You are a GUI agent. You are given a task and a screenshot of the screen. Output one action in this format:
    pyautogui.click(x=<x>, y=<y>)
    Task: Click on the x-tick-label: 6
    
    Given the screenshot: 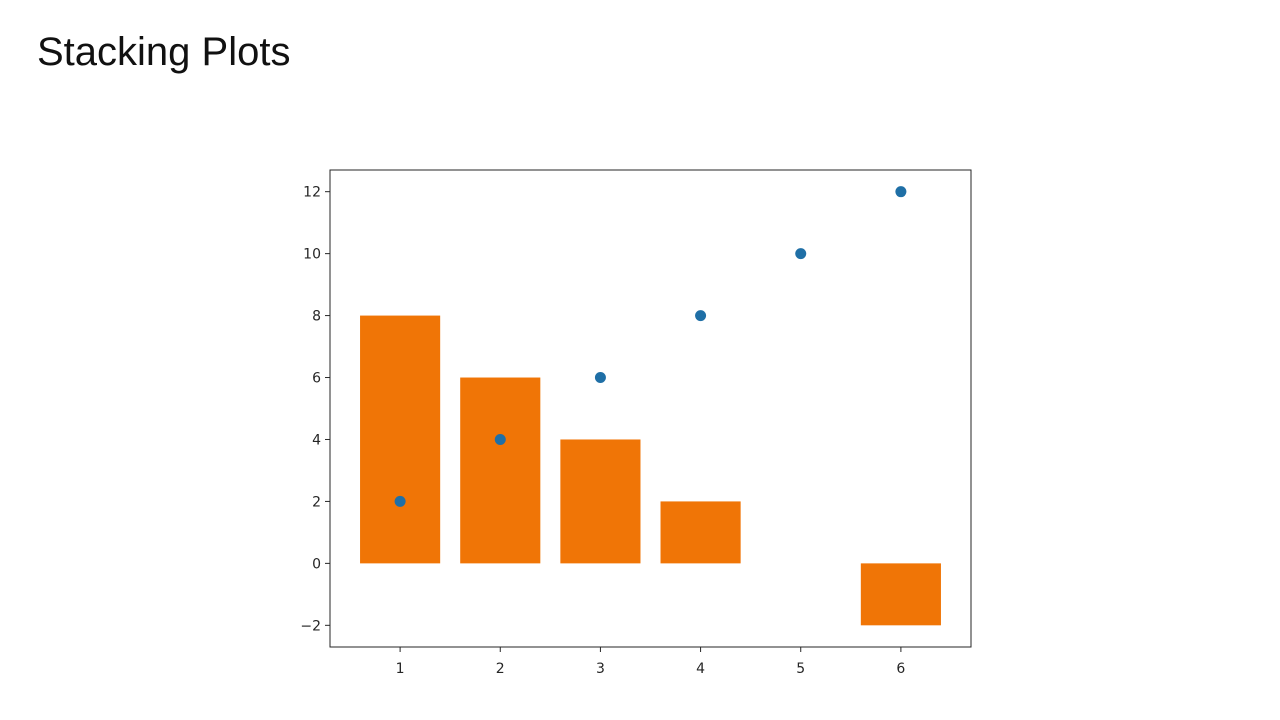 What is the action you would take?
    pyautogui.click(x=900, y=669)
    